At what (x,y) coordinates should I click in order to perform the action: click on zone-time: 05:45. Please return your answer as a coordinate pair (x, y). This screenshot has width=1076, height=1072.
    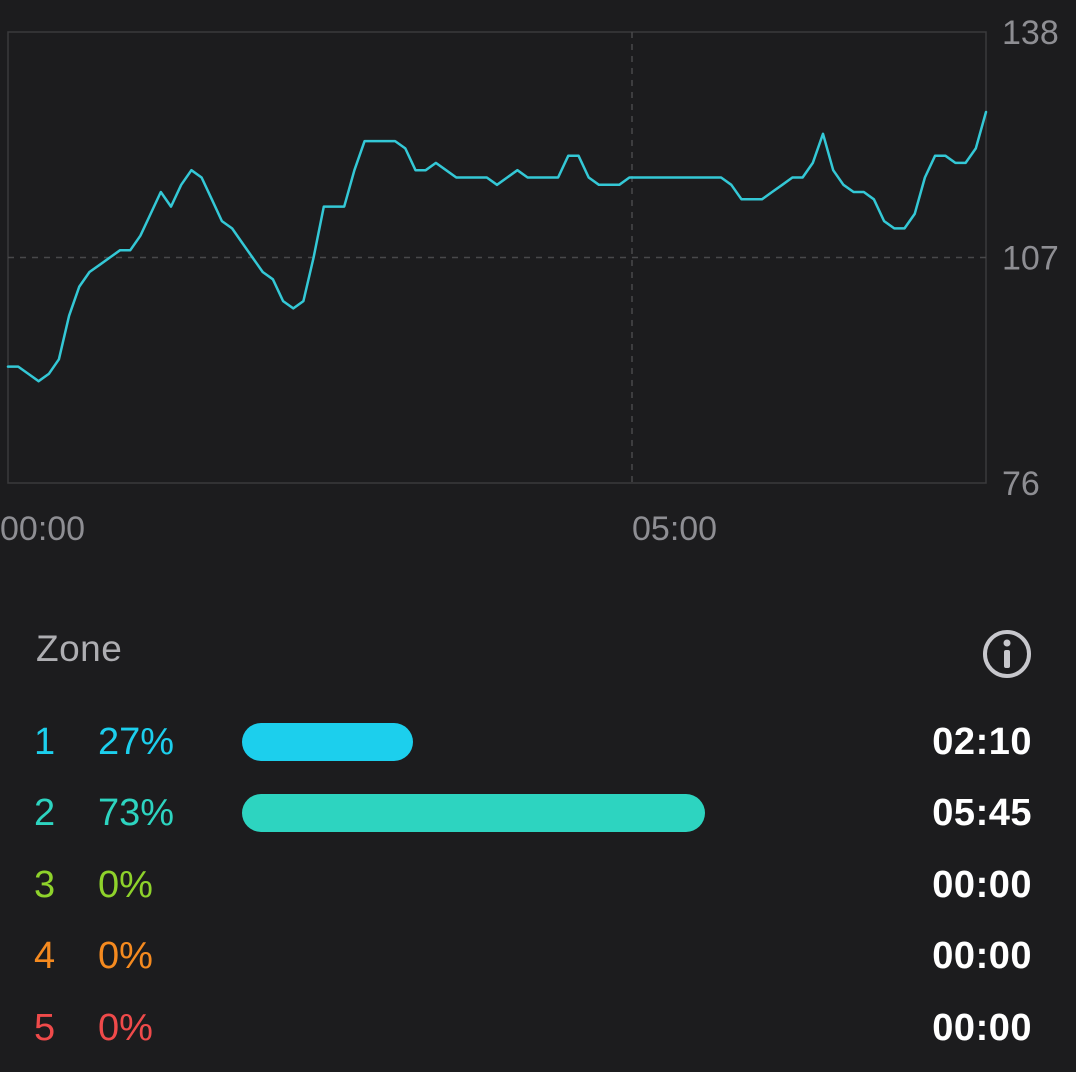
    Looking at the image, I should click on (982, 813).